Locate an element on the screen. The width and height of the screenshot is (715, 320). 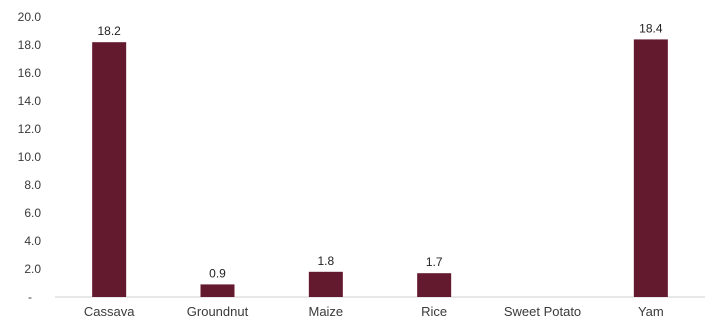
x-category-label: Sweet Potato is located at coordinates (542, 311).